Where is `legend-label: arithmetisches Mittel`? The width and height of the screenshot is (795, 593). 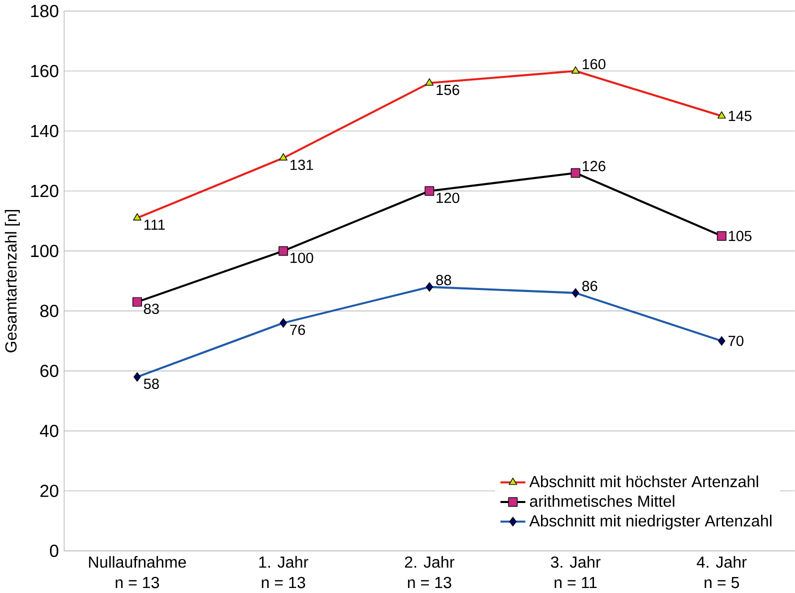 legend-label: arithmetisches Mittel is located at coordinates (602, 501).